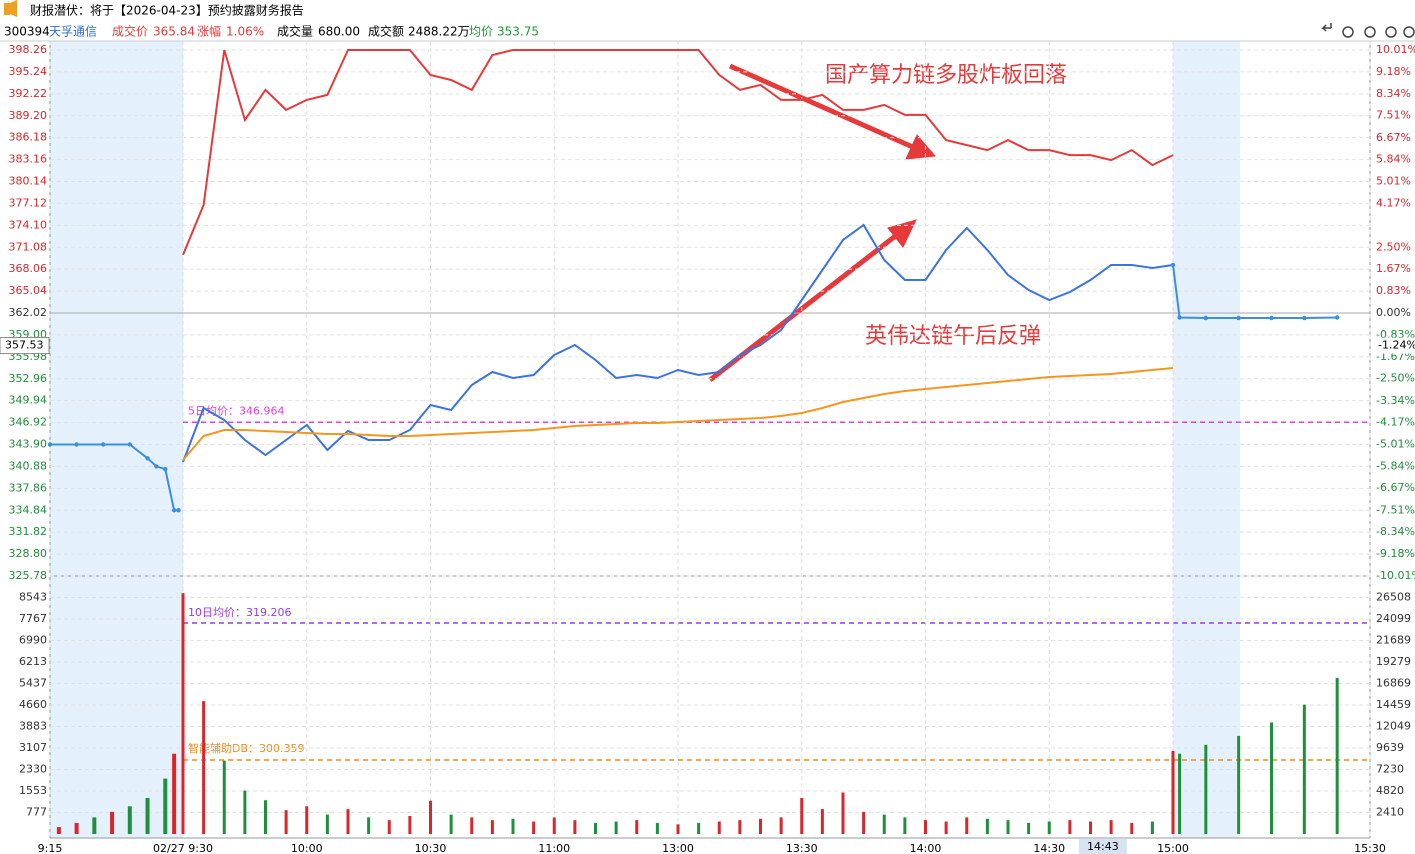 This screenshot has width=1415, height=854. What do you see at coordinates (28, 137) in the screenshot?
I see `y-tick-label: 386.18` at bounding box center [28, 137].